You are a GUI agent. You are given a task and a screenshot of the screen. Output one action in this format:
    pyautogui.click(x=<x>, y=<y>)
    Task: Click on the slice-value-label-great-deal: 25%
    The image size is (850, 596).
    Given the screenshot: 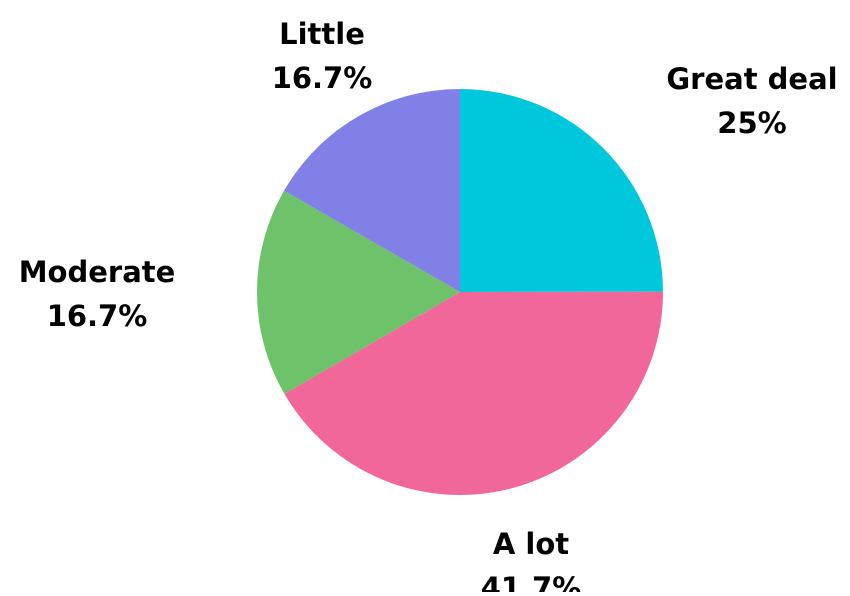 What is the action you would take?
    pyautogui.click(x=751, y=123)
    